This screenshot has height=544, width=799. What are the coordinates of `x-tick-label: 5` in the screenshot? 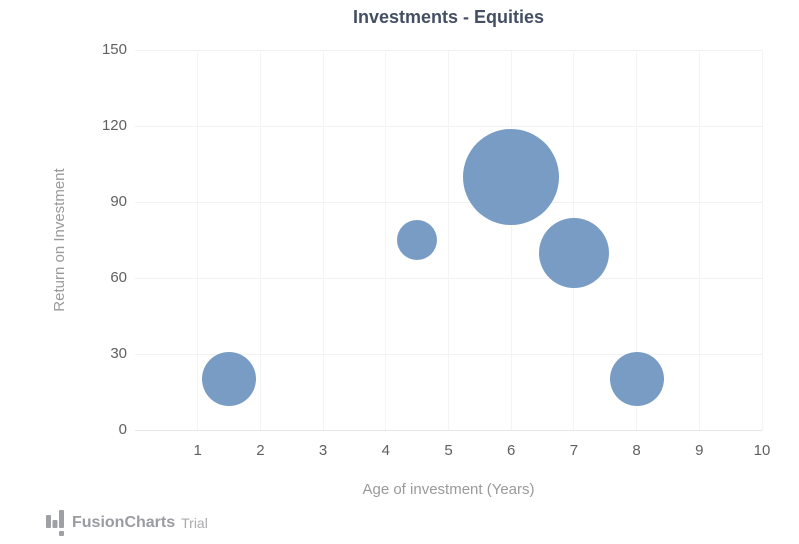 It's located at (448, 450).